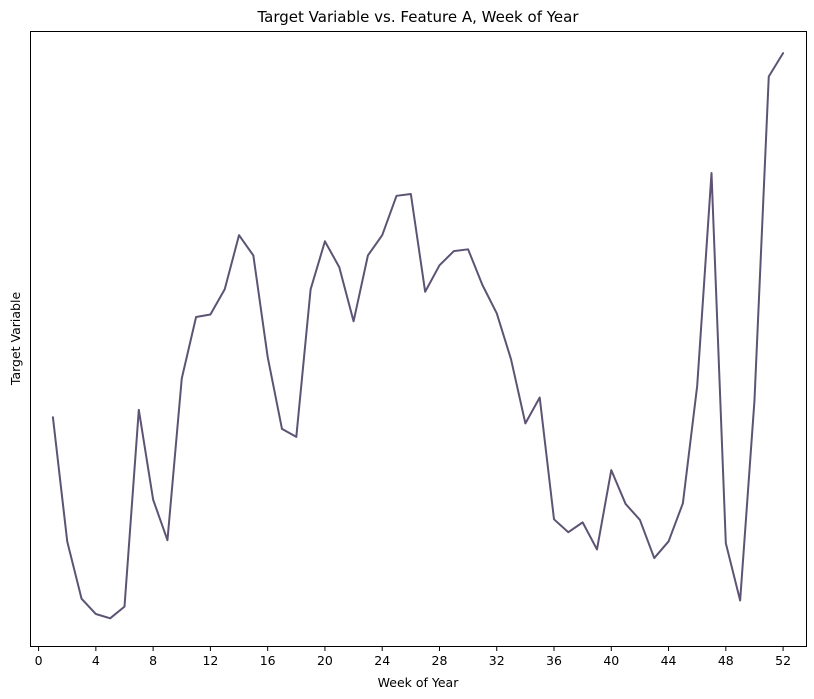 This screenshot has height=699, width=814. What do you see at coordinates (153, 660) in the screenshot?
I see `x-tick-label: 8` at bounding box center [153, 660].